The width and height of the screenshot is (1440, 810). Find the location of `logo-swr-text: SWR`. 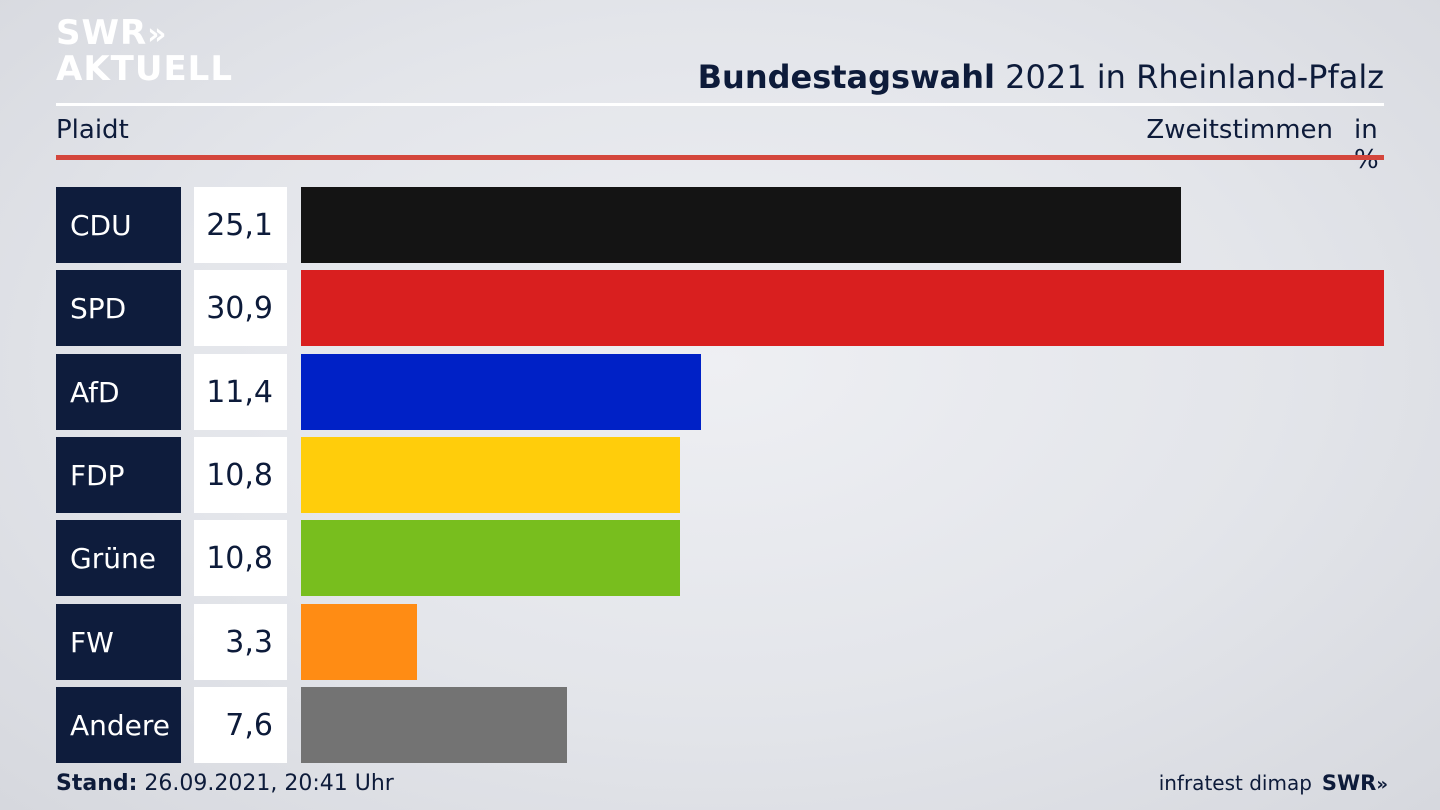

logo-swr-text: SWR is located at coordinates (102, 33).